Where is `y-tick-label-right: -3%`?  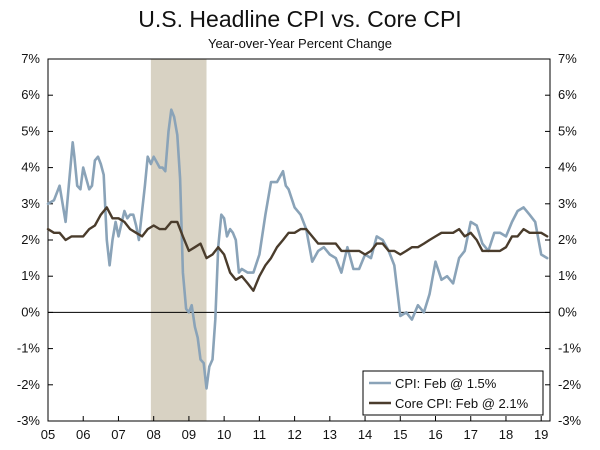 y-tick-label-right: -3% is located at coordinates (570, 420).